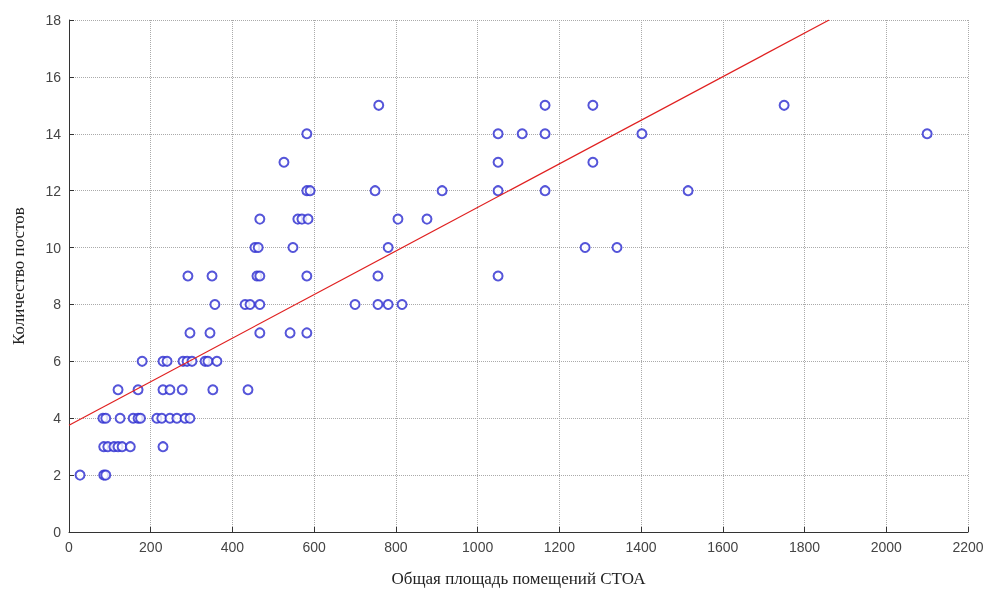 The image size is (1005, 601). I want to click on x-tick-label: 1600, so click(723, 547).